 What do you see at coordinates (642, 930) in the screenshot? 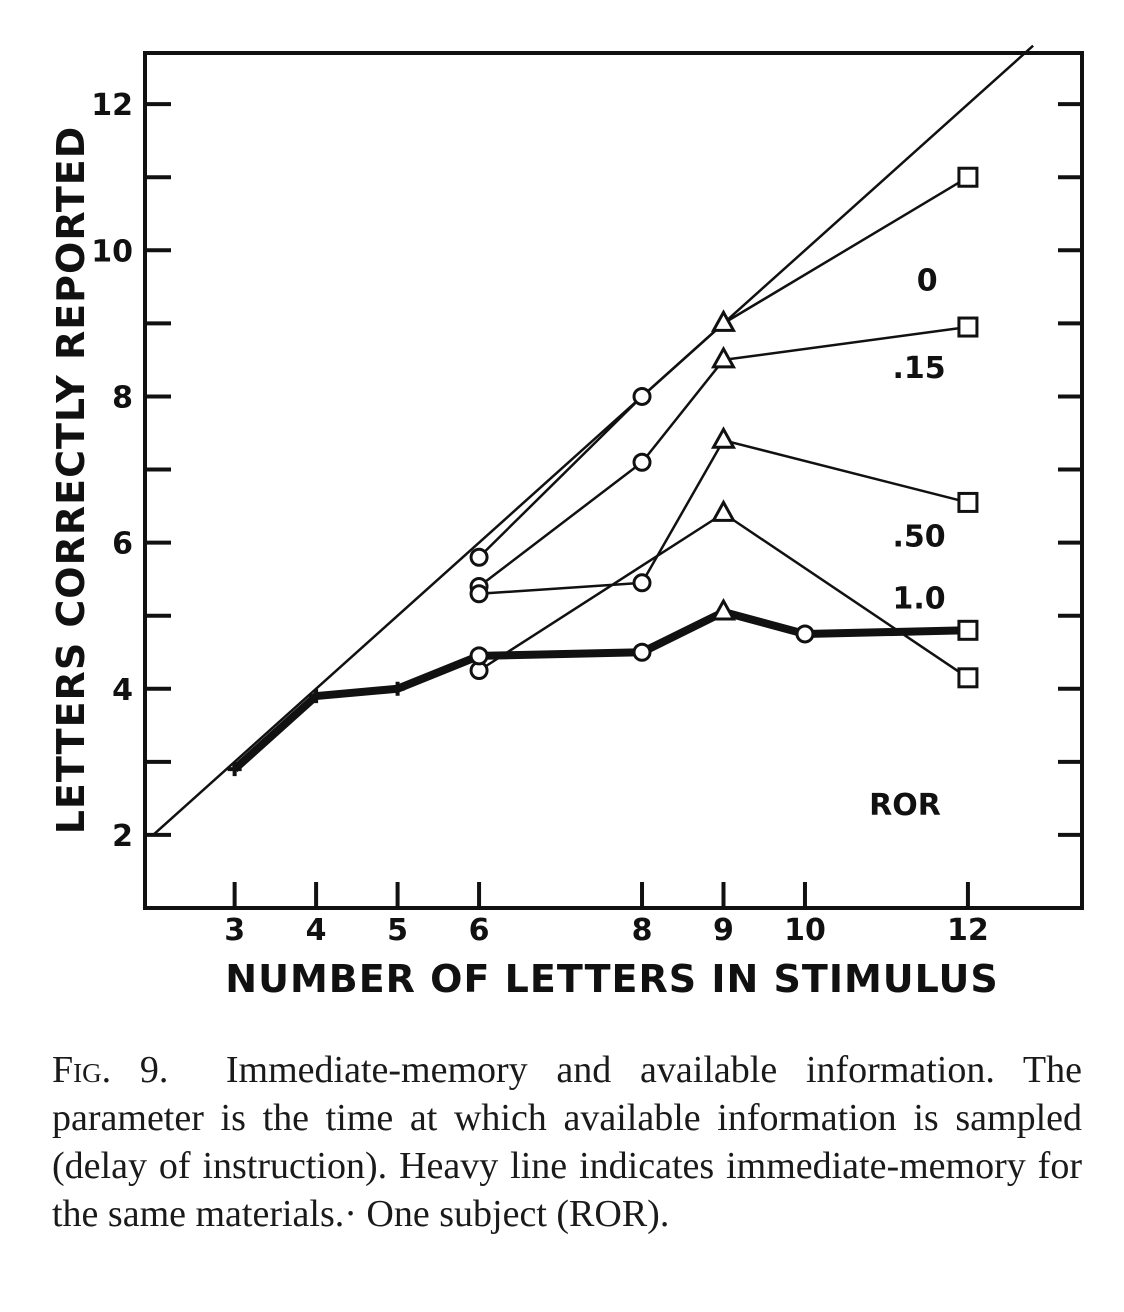
I see `x-tick-label: 8` at bounding box center [642, 930].